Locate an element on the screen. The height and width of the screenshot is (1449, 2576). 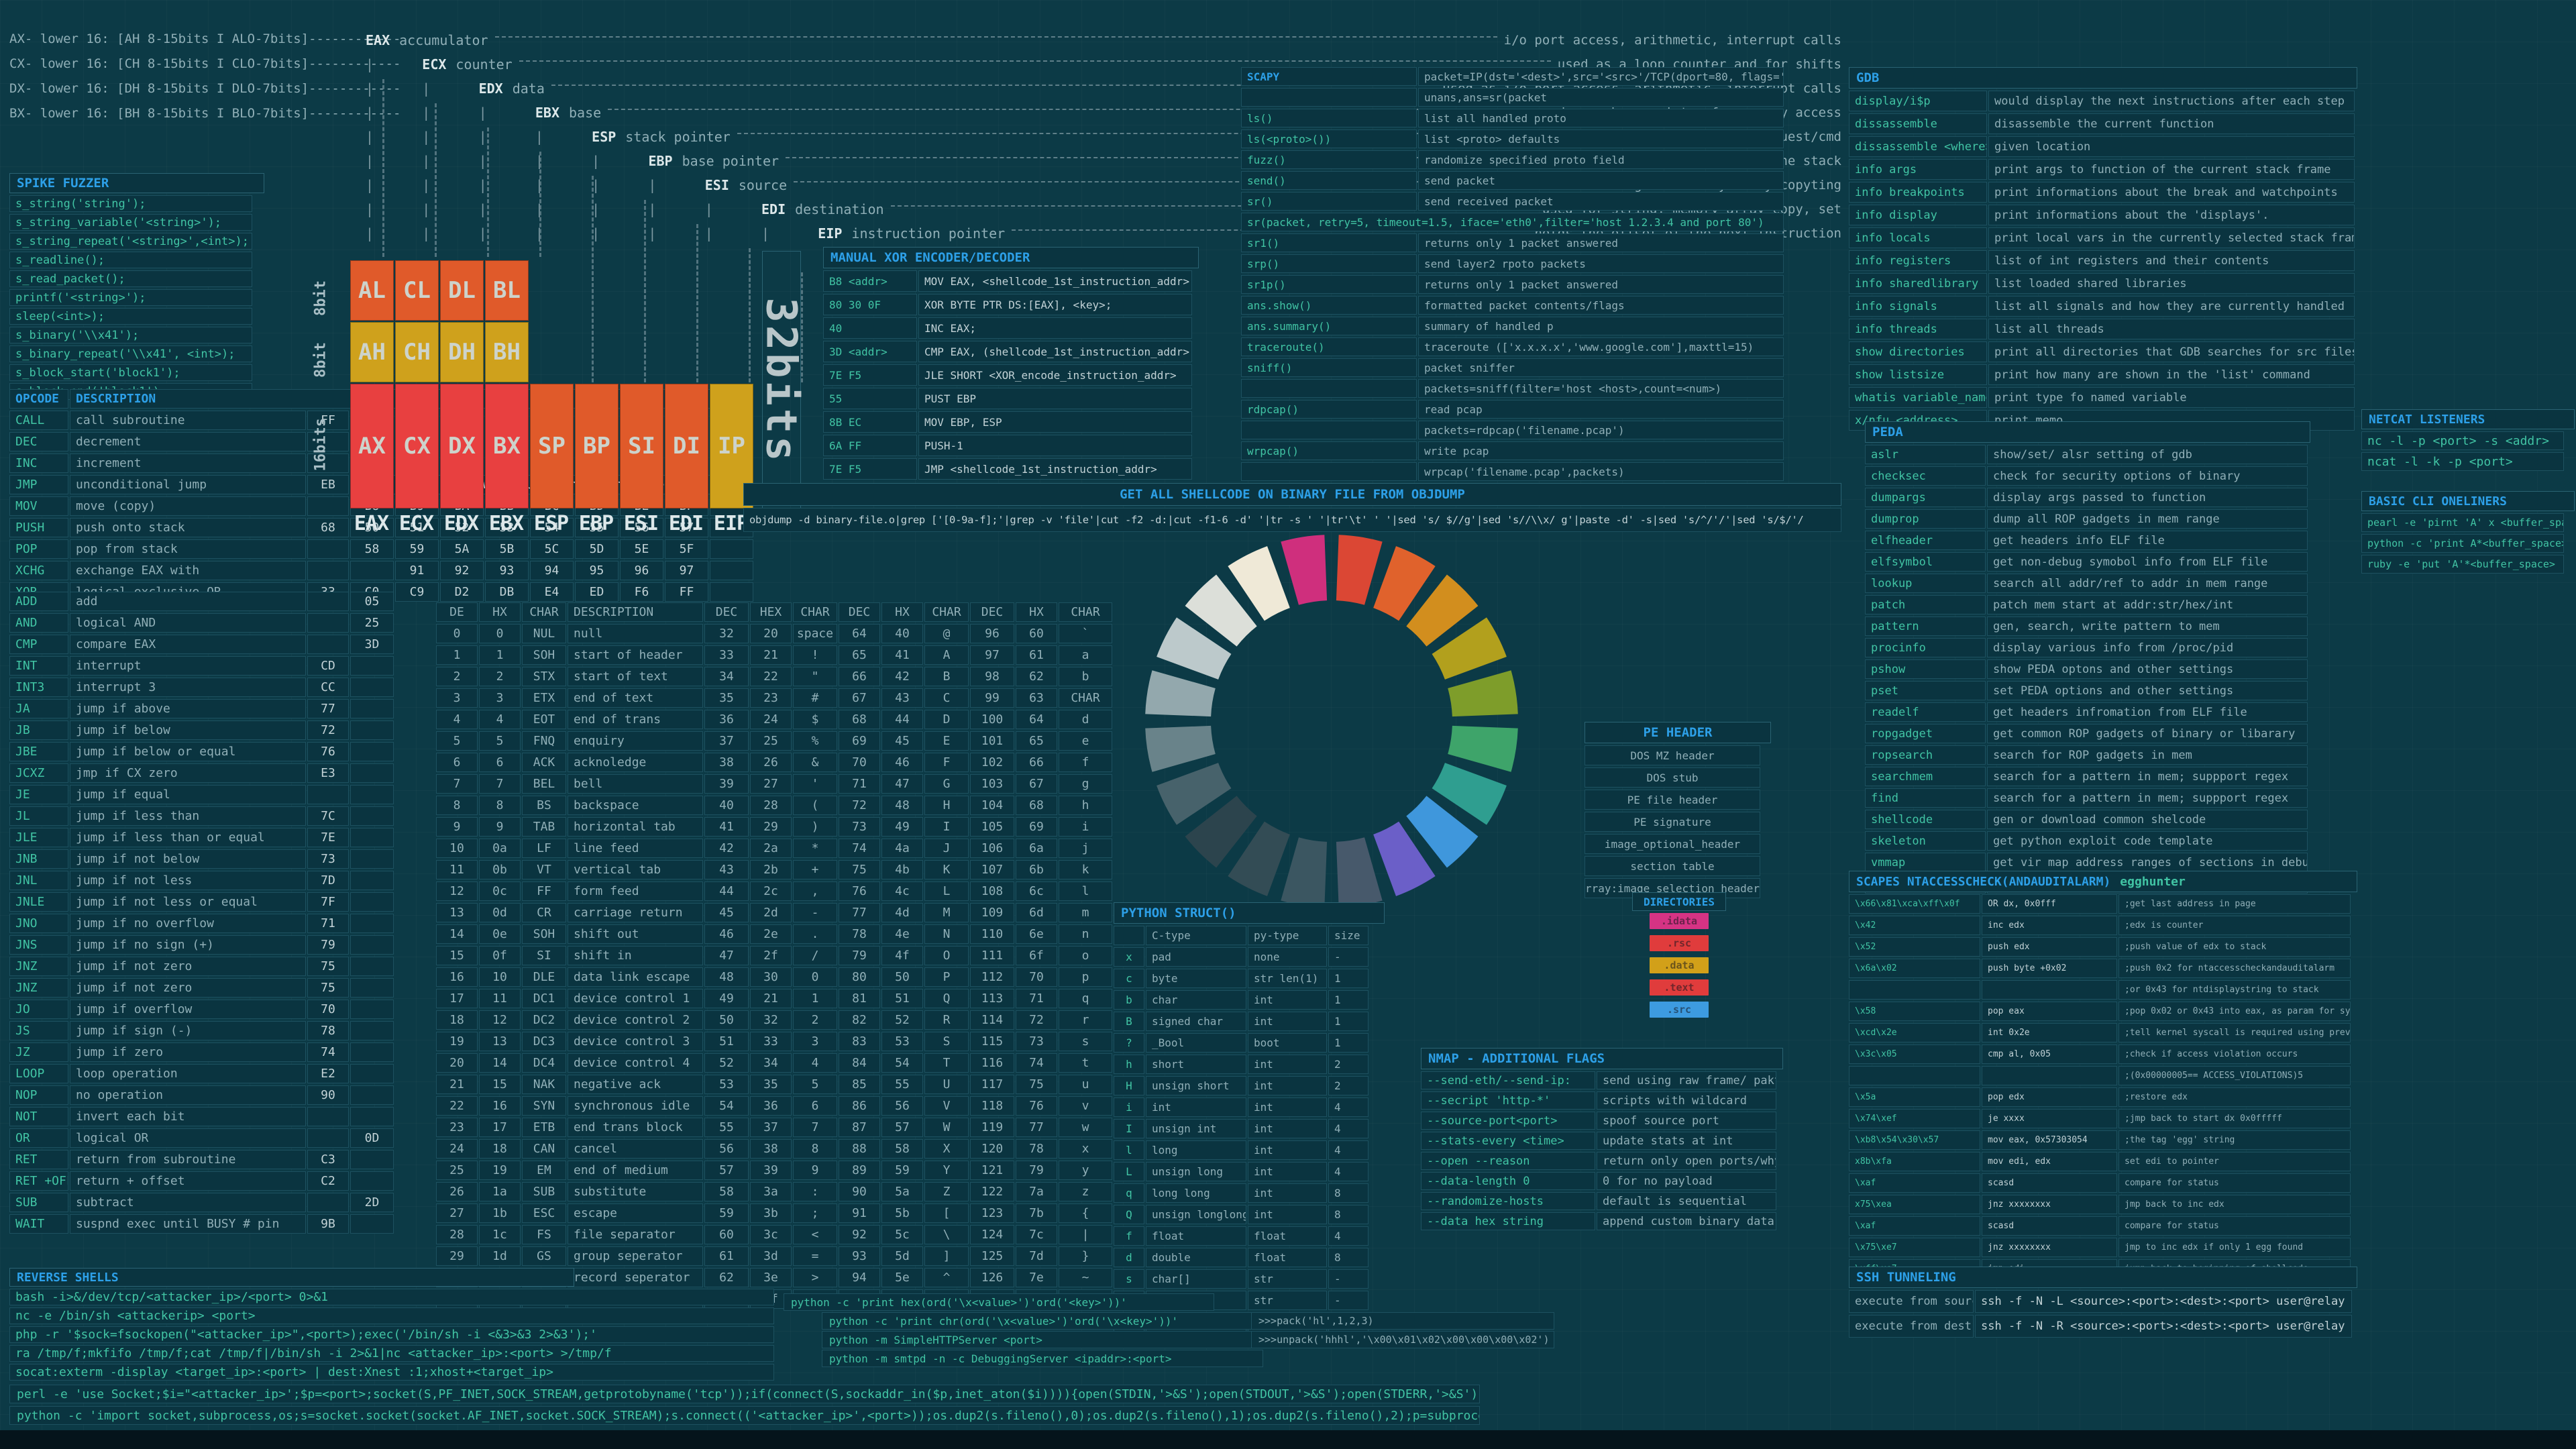
table-cell: 45 is located at coordinates (726, 912).